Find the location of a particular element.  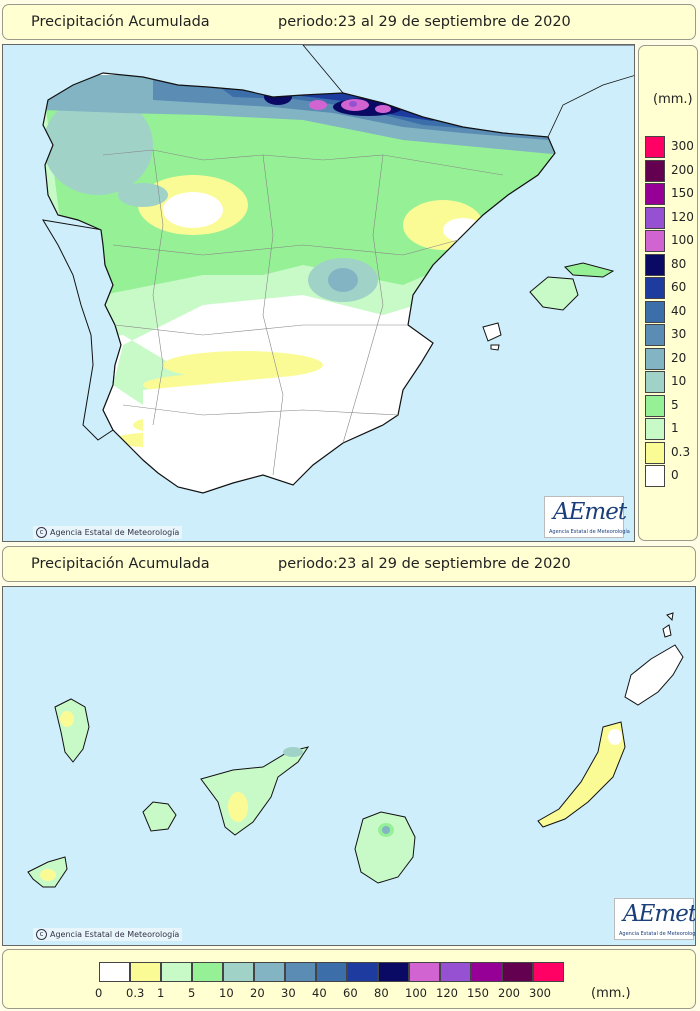

menorca is located at coordinates (589, 270).